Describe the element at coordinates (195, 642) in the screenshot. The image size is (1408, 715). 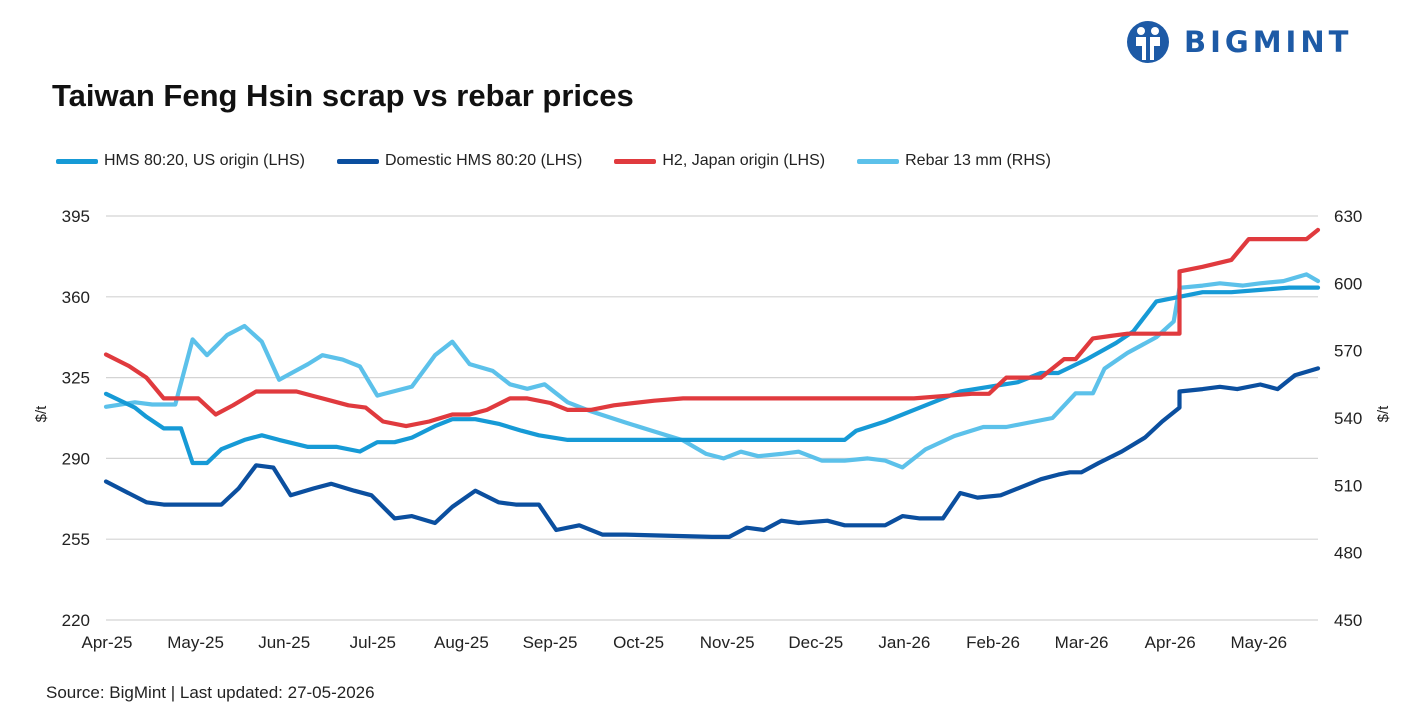
I see `x-tick-label: May-25` at that location.